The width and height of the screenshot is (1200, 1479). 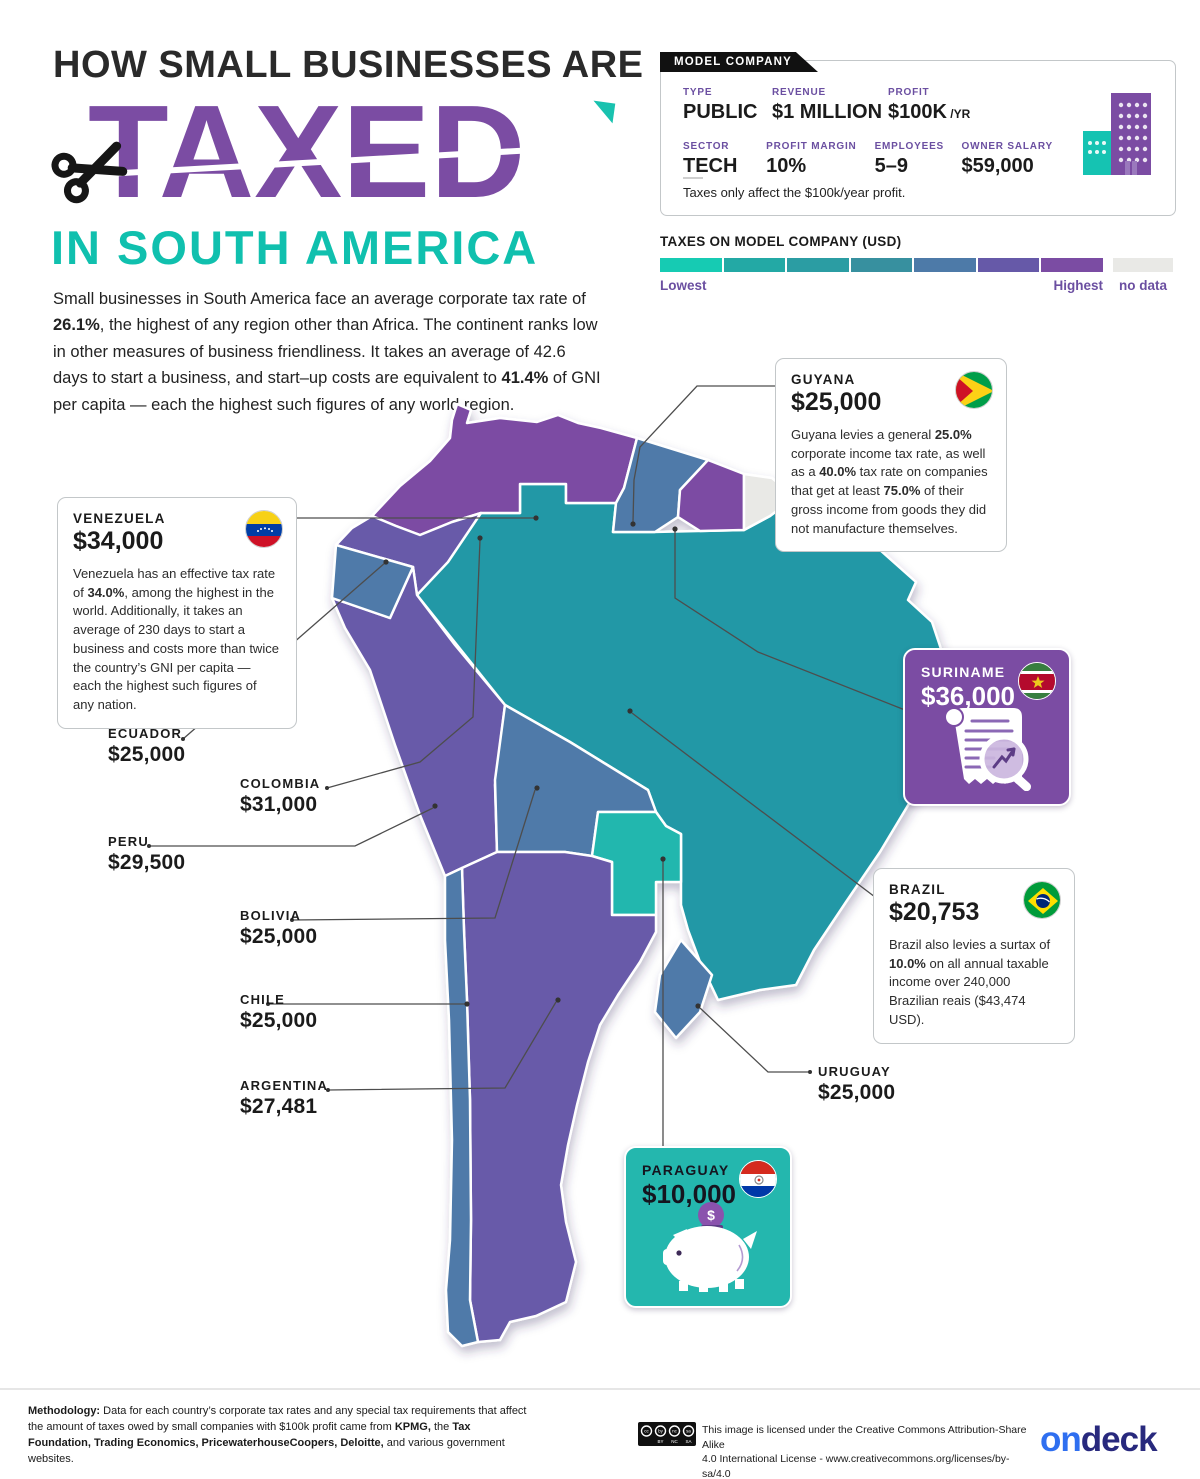 What do you see at coordinates (372, 581) in the screenshot?
I see `country-ecuador` at bounding box center [372, 581].